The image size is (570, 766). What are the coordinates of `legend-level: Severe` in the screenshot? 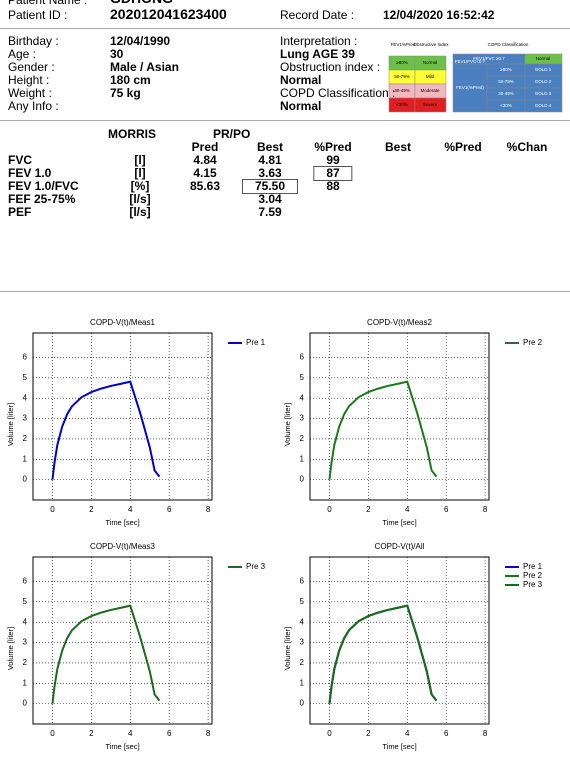 It's located at (430, 104).